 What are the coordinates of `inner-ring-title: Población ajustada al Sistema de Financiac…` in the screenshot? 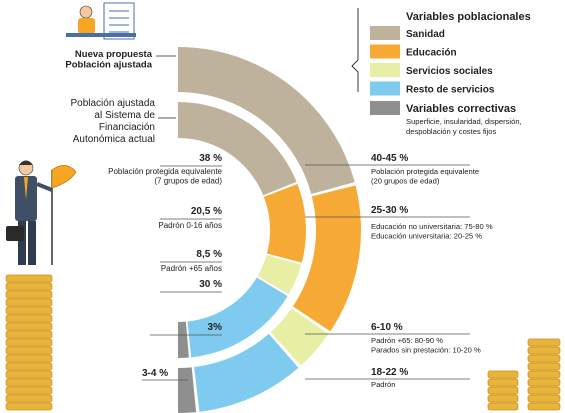 It's located at (112, 121).